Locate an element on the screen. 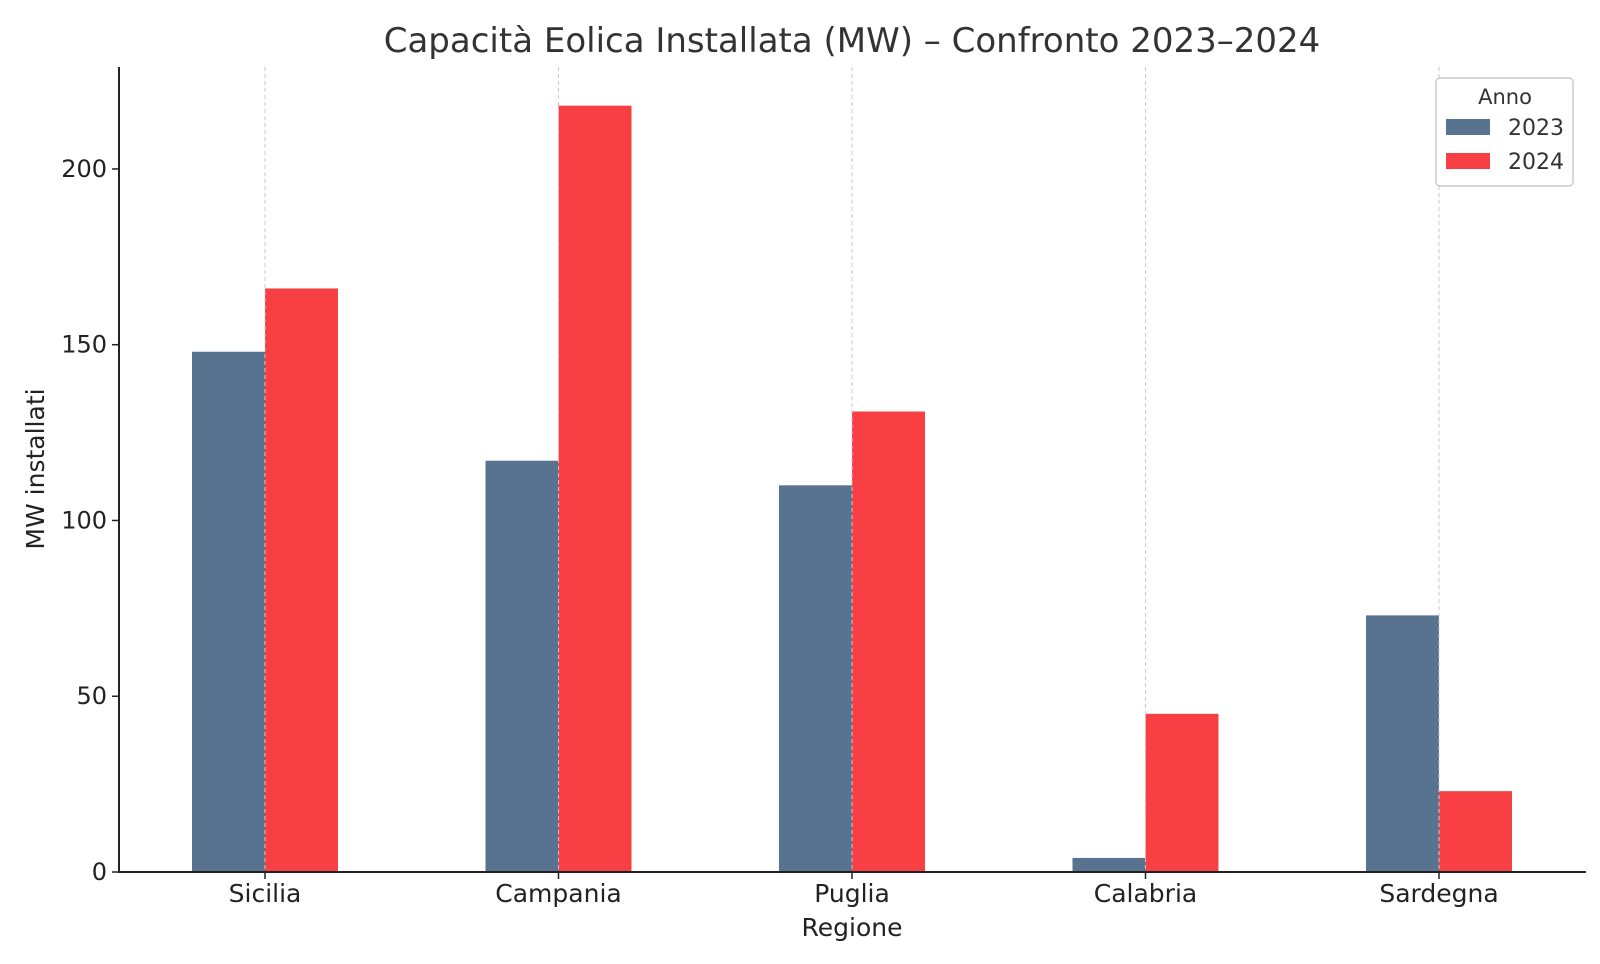  bar-2024-puglia is located at coordinates (888, 641).